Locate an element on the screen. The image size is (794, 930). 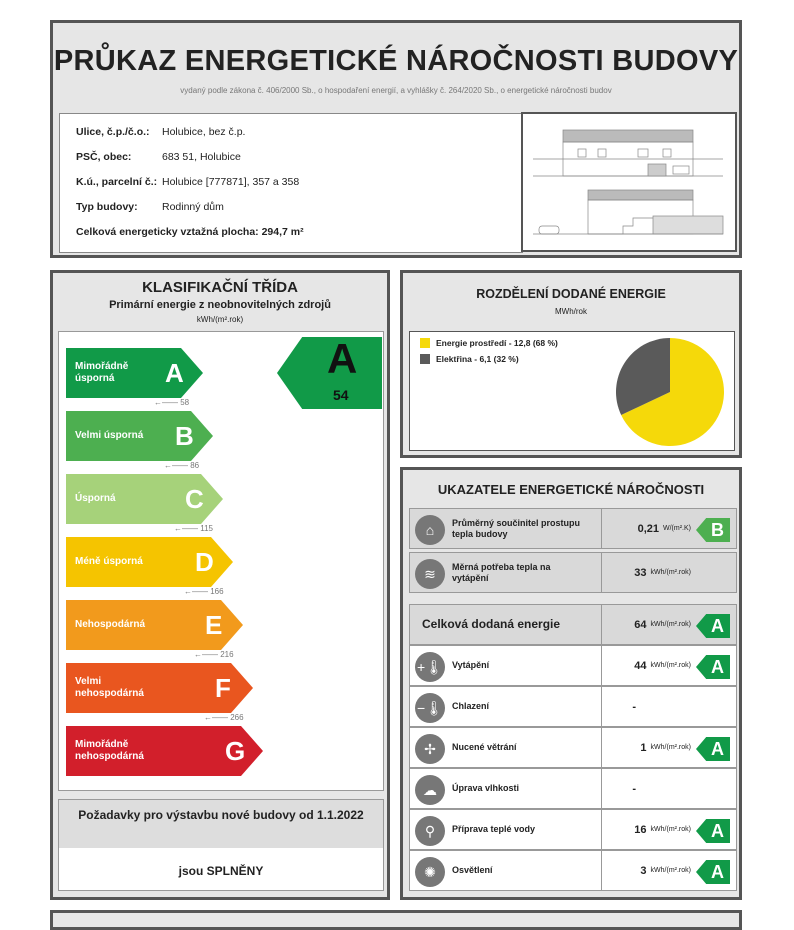
info-value: Holubice [777871], 357 a 358 is located at coordinates (231, 182).